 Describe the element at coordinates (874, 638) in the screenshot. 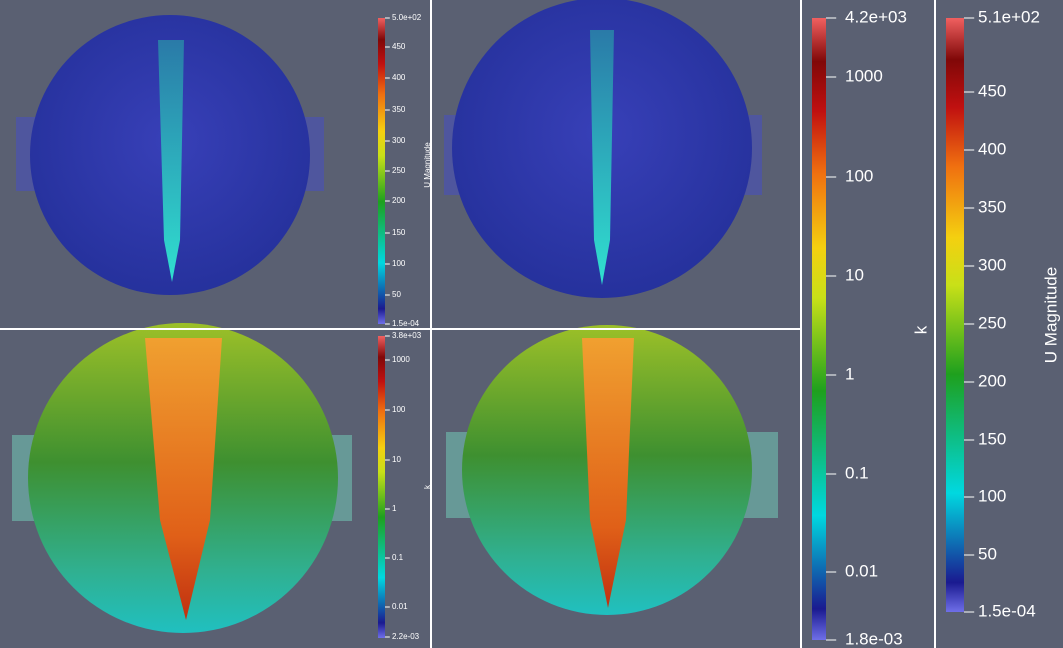

I see `tick-label: 1.8e-03` at that location.